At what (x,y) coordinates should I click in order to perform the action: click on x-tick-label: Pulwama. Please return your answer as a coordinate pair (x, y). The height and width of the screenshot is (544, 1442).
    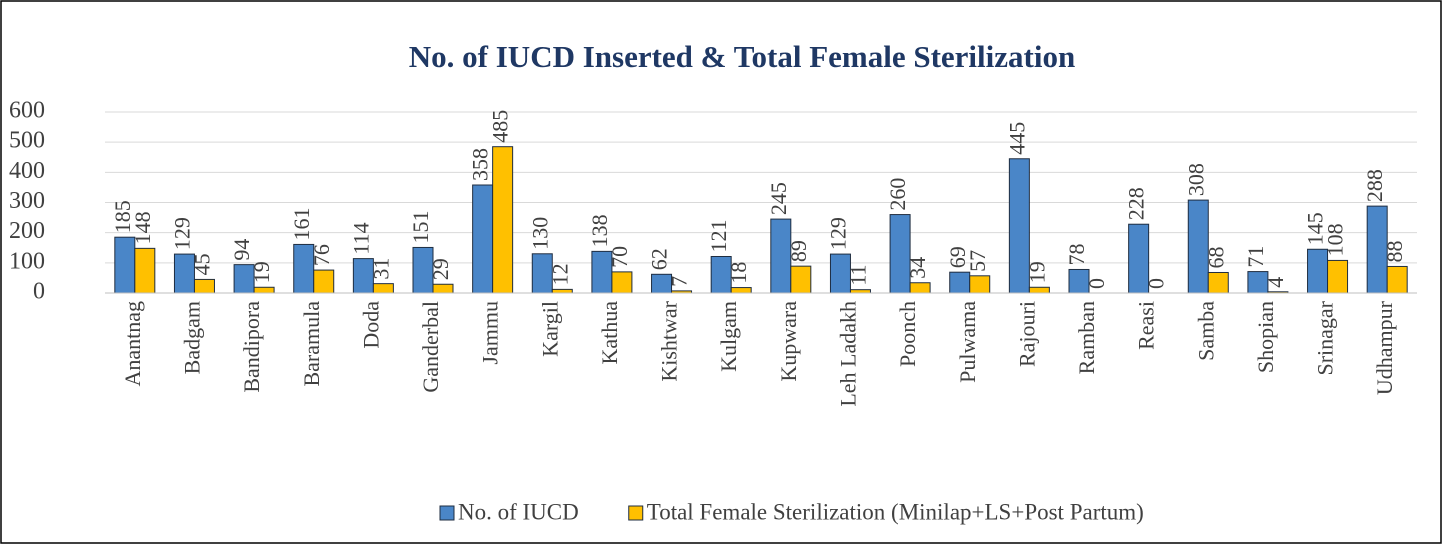
    Looking at the image, I should click on (967, 342).